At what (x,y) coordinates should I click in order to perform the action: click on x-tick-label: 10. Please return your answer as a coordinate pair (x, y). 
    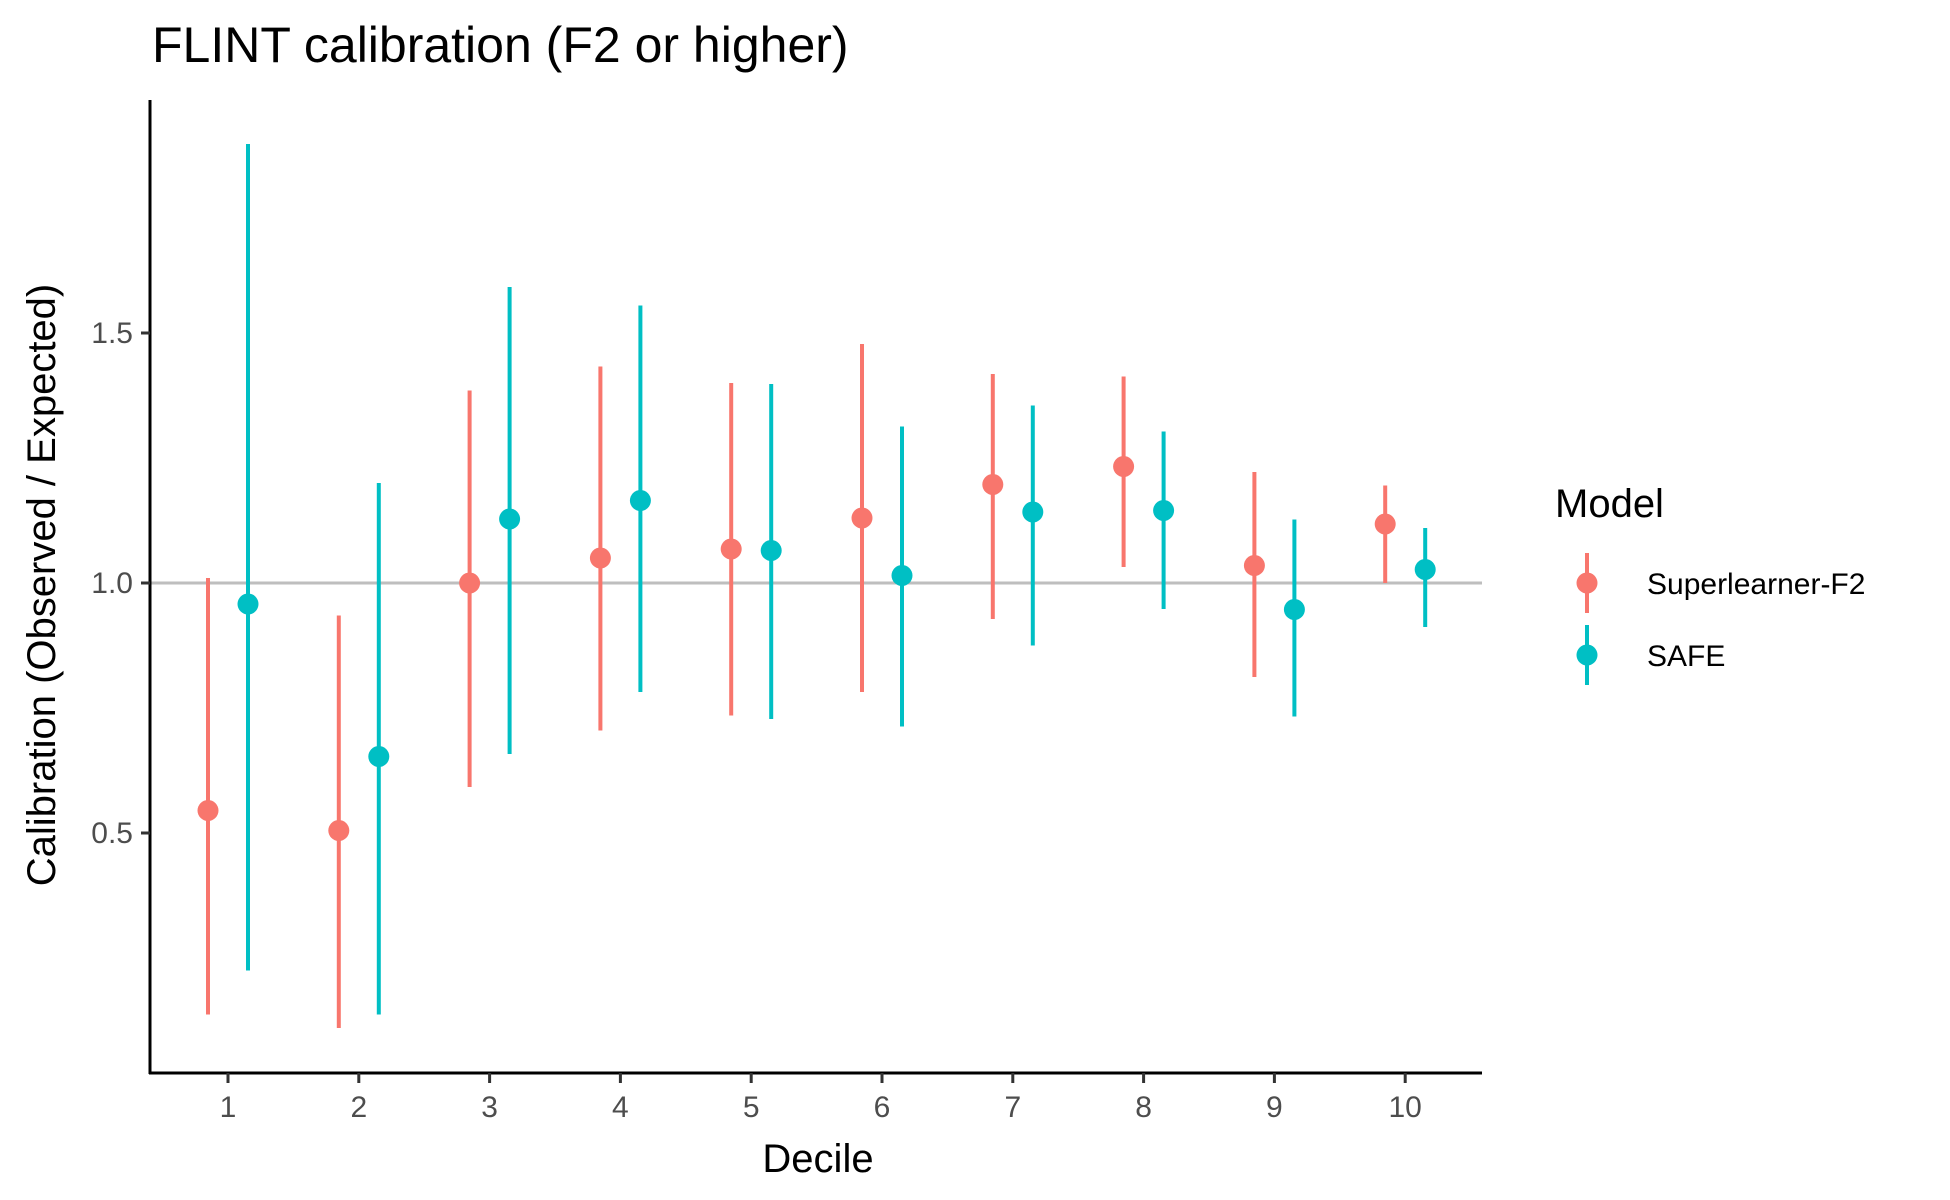
    Looking at the image, I should click on (1405, 1107).